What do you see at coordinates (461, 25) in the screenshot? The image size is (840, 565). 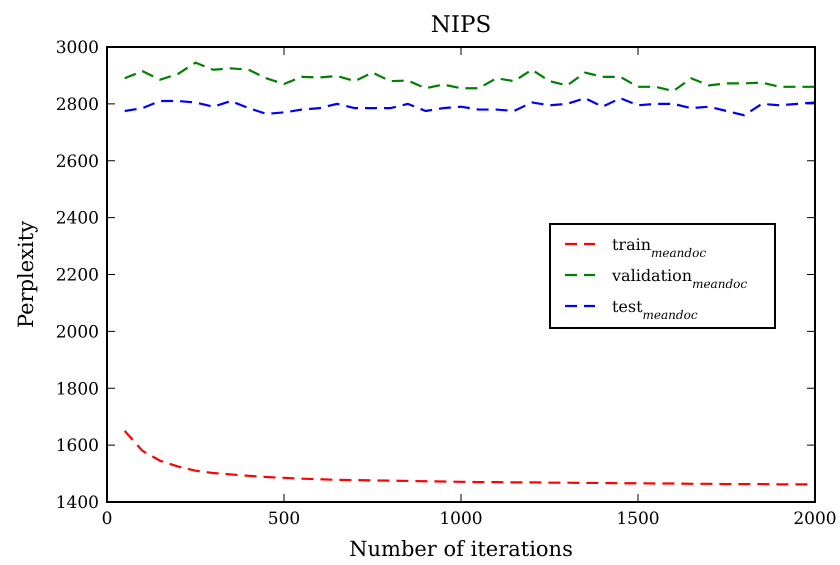 I see `chart-title: NIPS` at bounding box center [461, 25].